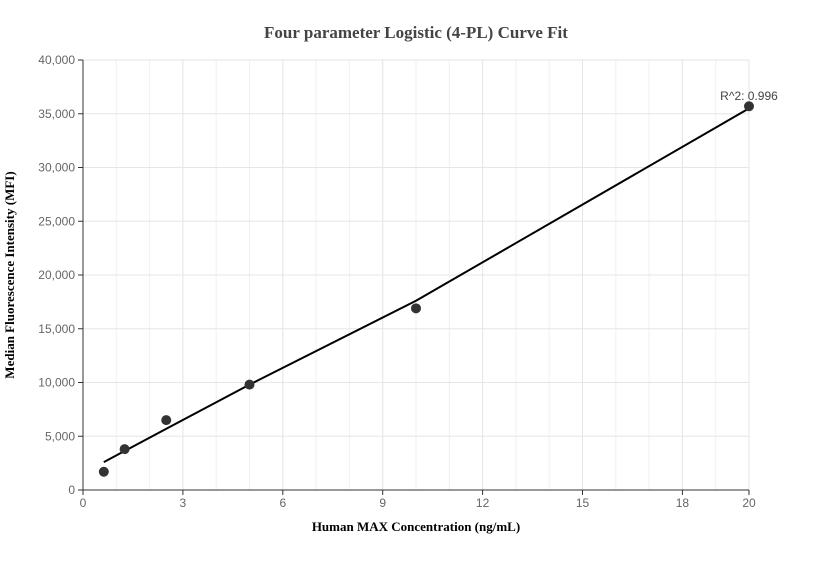 This screenshot has width=832, height=565. What do you see at coordinates (56, 329) in the screenshot?
I see `y-tick-label: 15,000` at bounding box center [56, 329].